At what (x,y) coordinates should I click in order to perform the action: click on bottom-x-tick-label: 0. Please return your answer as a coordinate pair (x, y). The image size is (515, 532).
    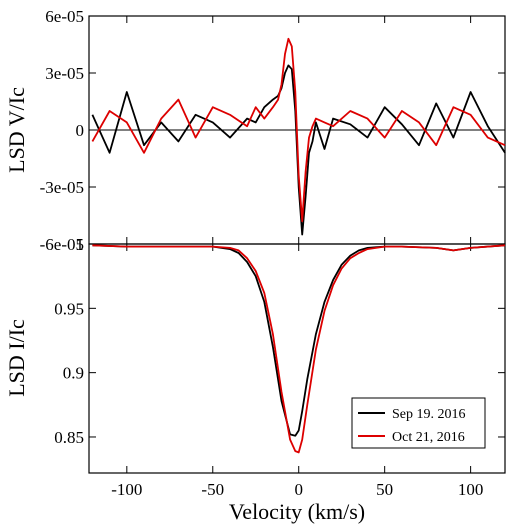
    Looking at the image, I should click on (298, 489).